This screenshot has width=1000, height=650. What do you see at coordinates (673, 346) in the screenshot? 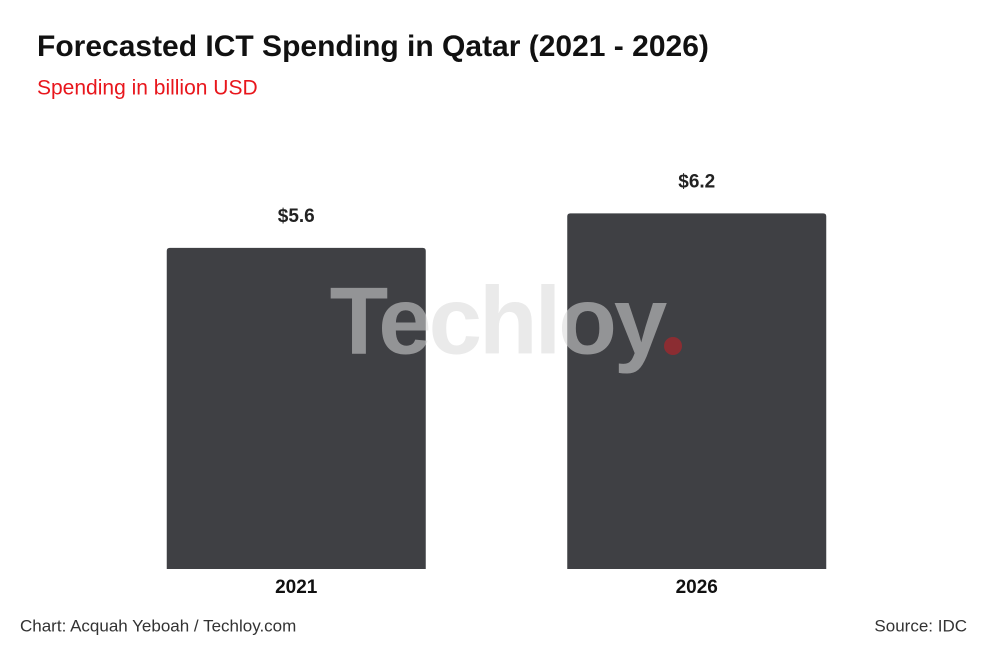
I see `watermark-dot` at bounding box center [673, 346].